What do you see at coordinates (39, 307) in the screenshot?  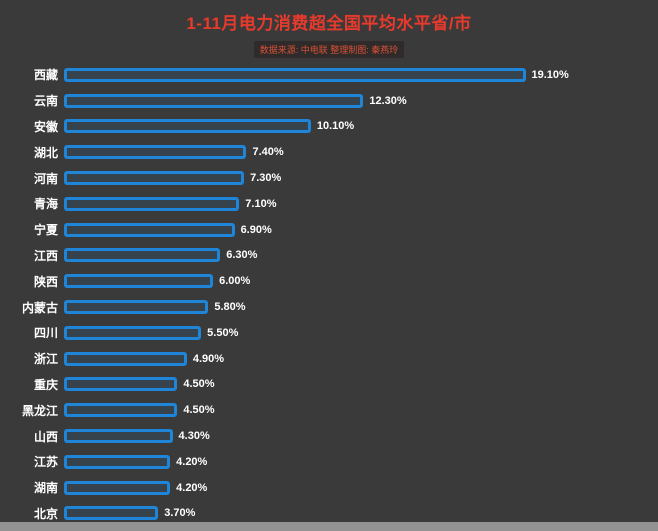 I see `category-label: 内蒙古` at bounding box center [39, 307].